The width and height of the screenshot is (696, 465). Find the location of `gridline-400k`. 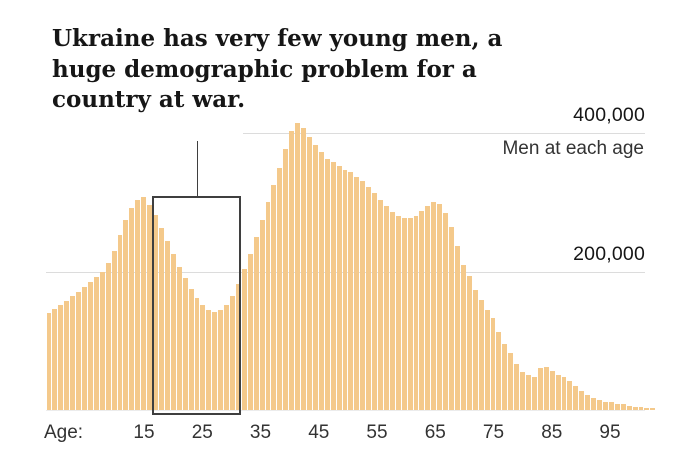

gridline-400k is located at coordinates (444, 133).